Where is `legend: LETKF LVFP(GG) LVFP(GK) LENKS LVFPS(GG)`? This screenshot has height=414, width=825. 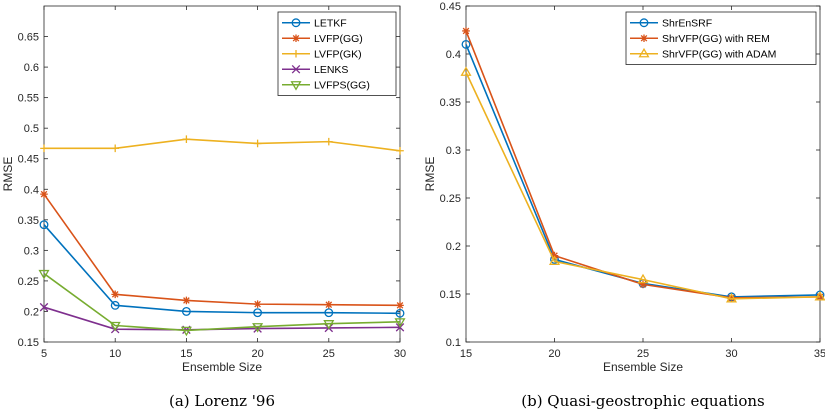
legend: LETKF LVFP(GG) LVFP(GK) LENKS LVFPS(GG) is located at coordinates (337, 53).